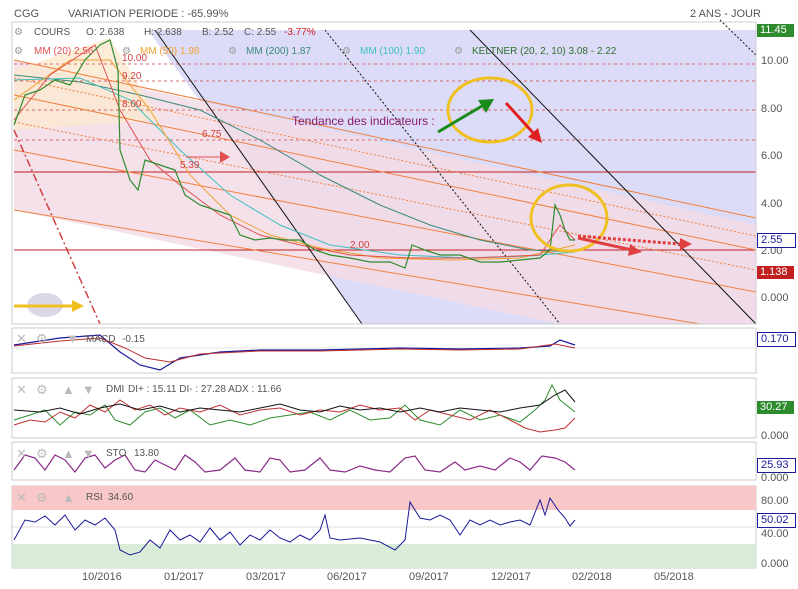 The image size is (798, 589). I want to click on x-tick: 02/2018, so click(592, 577).